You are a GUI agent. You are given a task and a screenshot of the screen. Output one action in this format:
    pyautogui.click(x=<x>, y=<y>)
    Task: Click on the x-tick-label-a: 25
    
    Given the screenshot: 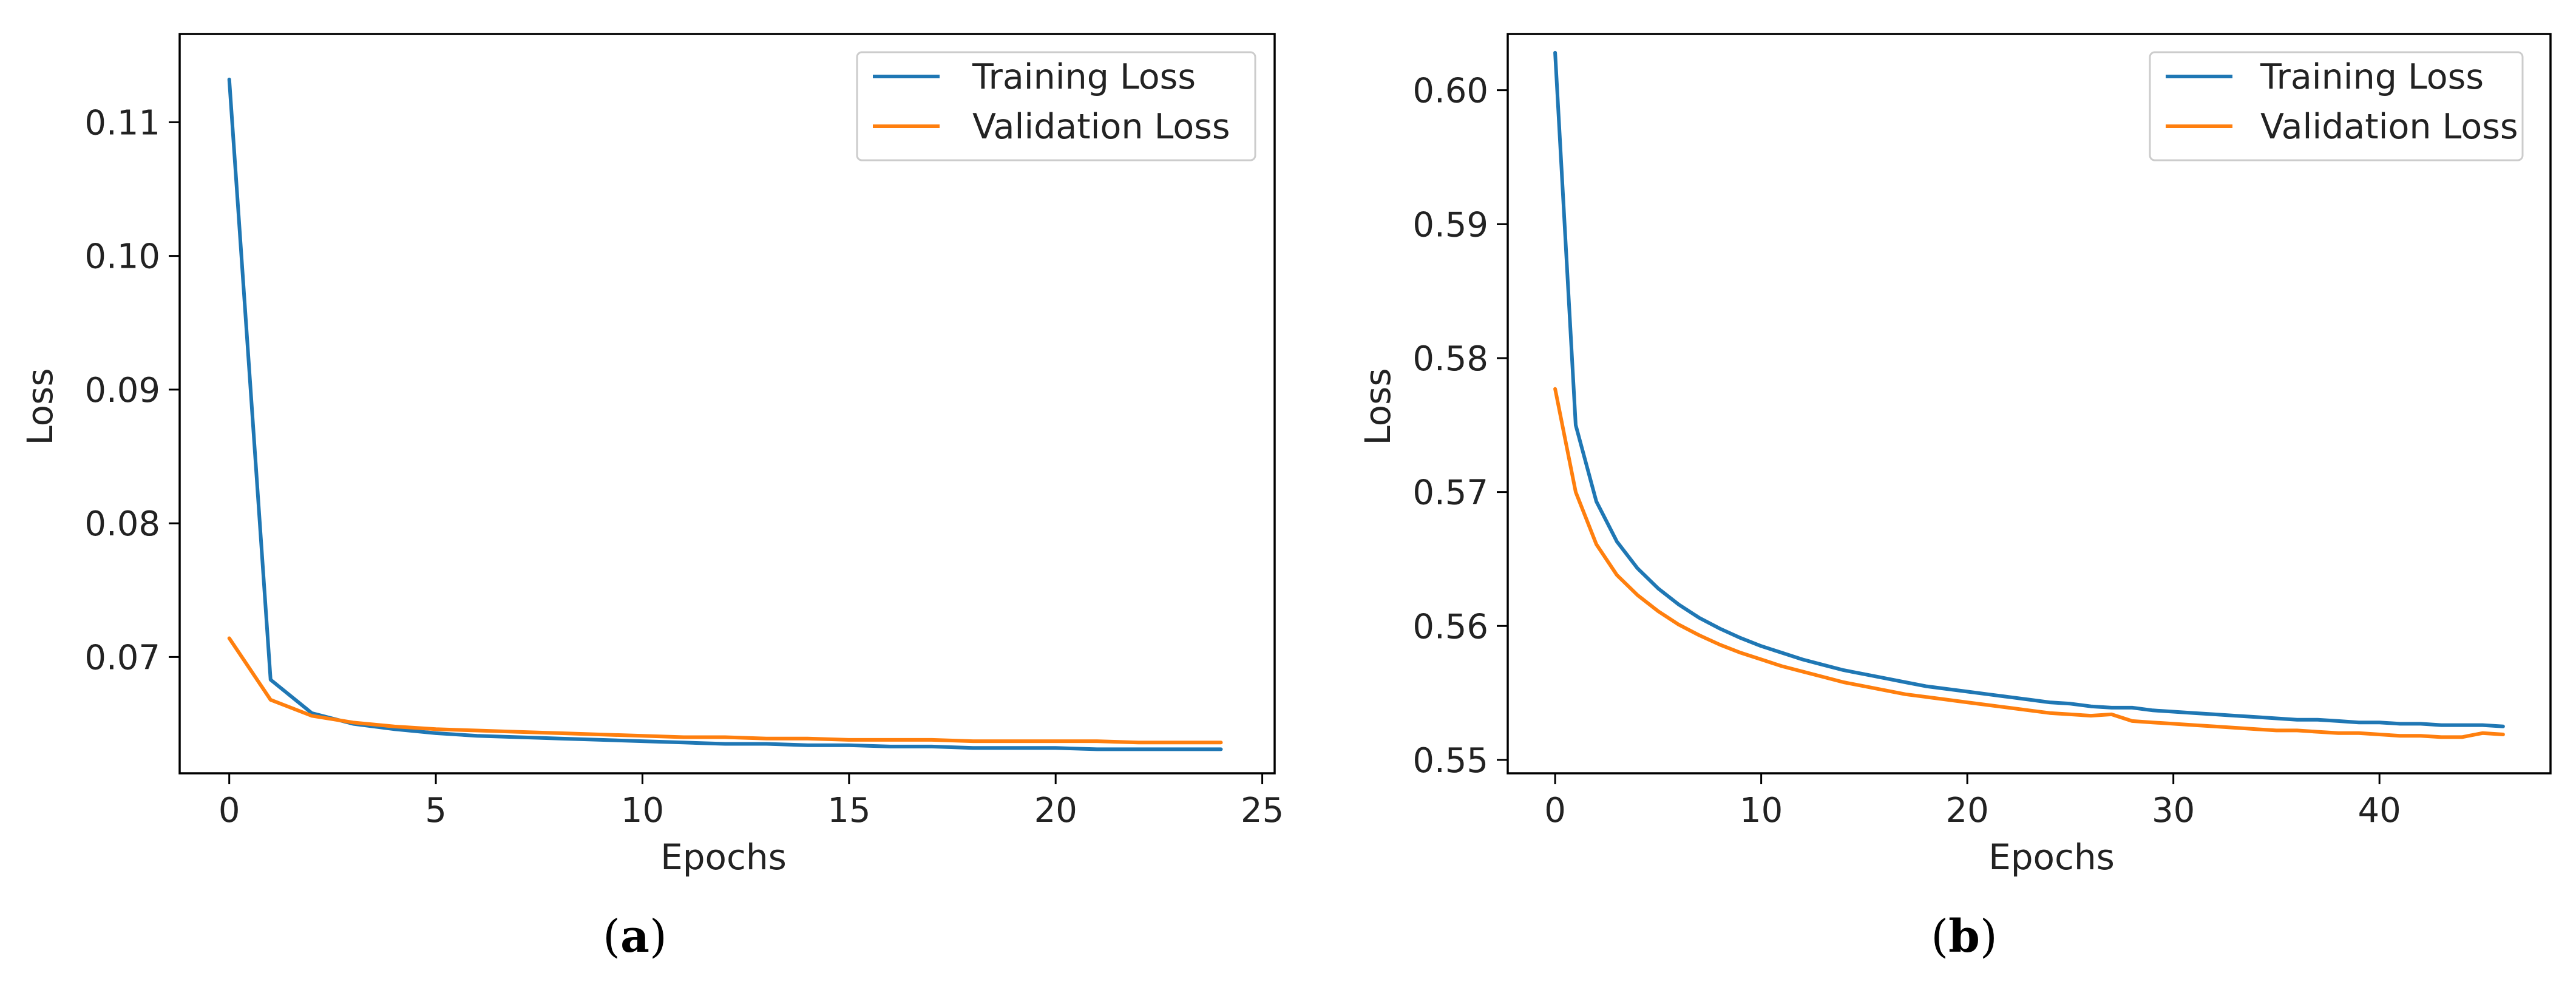 What is the action you would take?
    pyautogui.click(x=1262, y=810)
    